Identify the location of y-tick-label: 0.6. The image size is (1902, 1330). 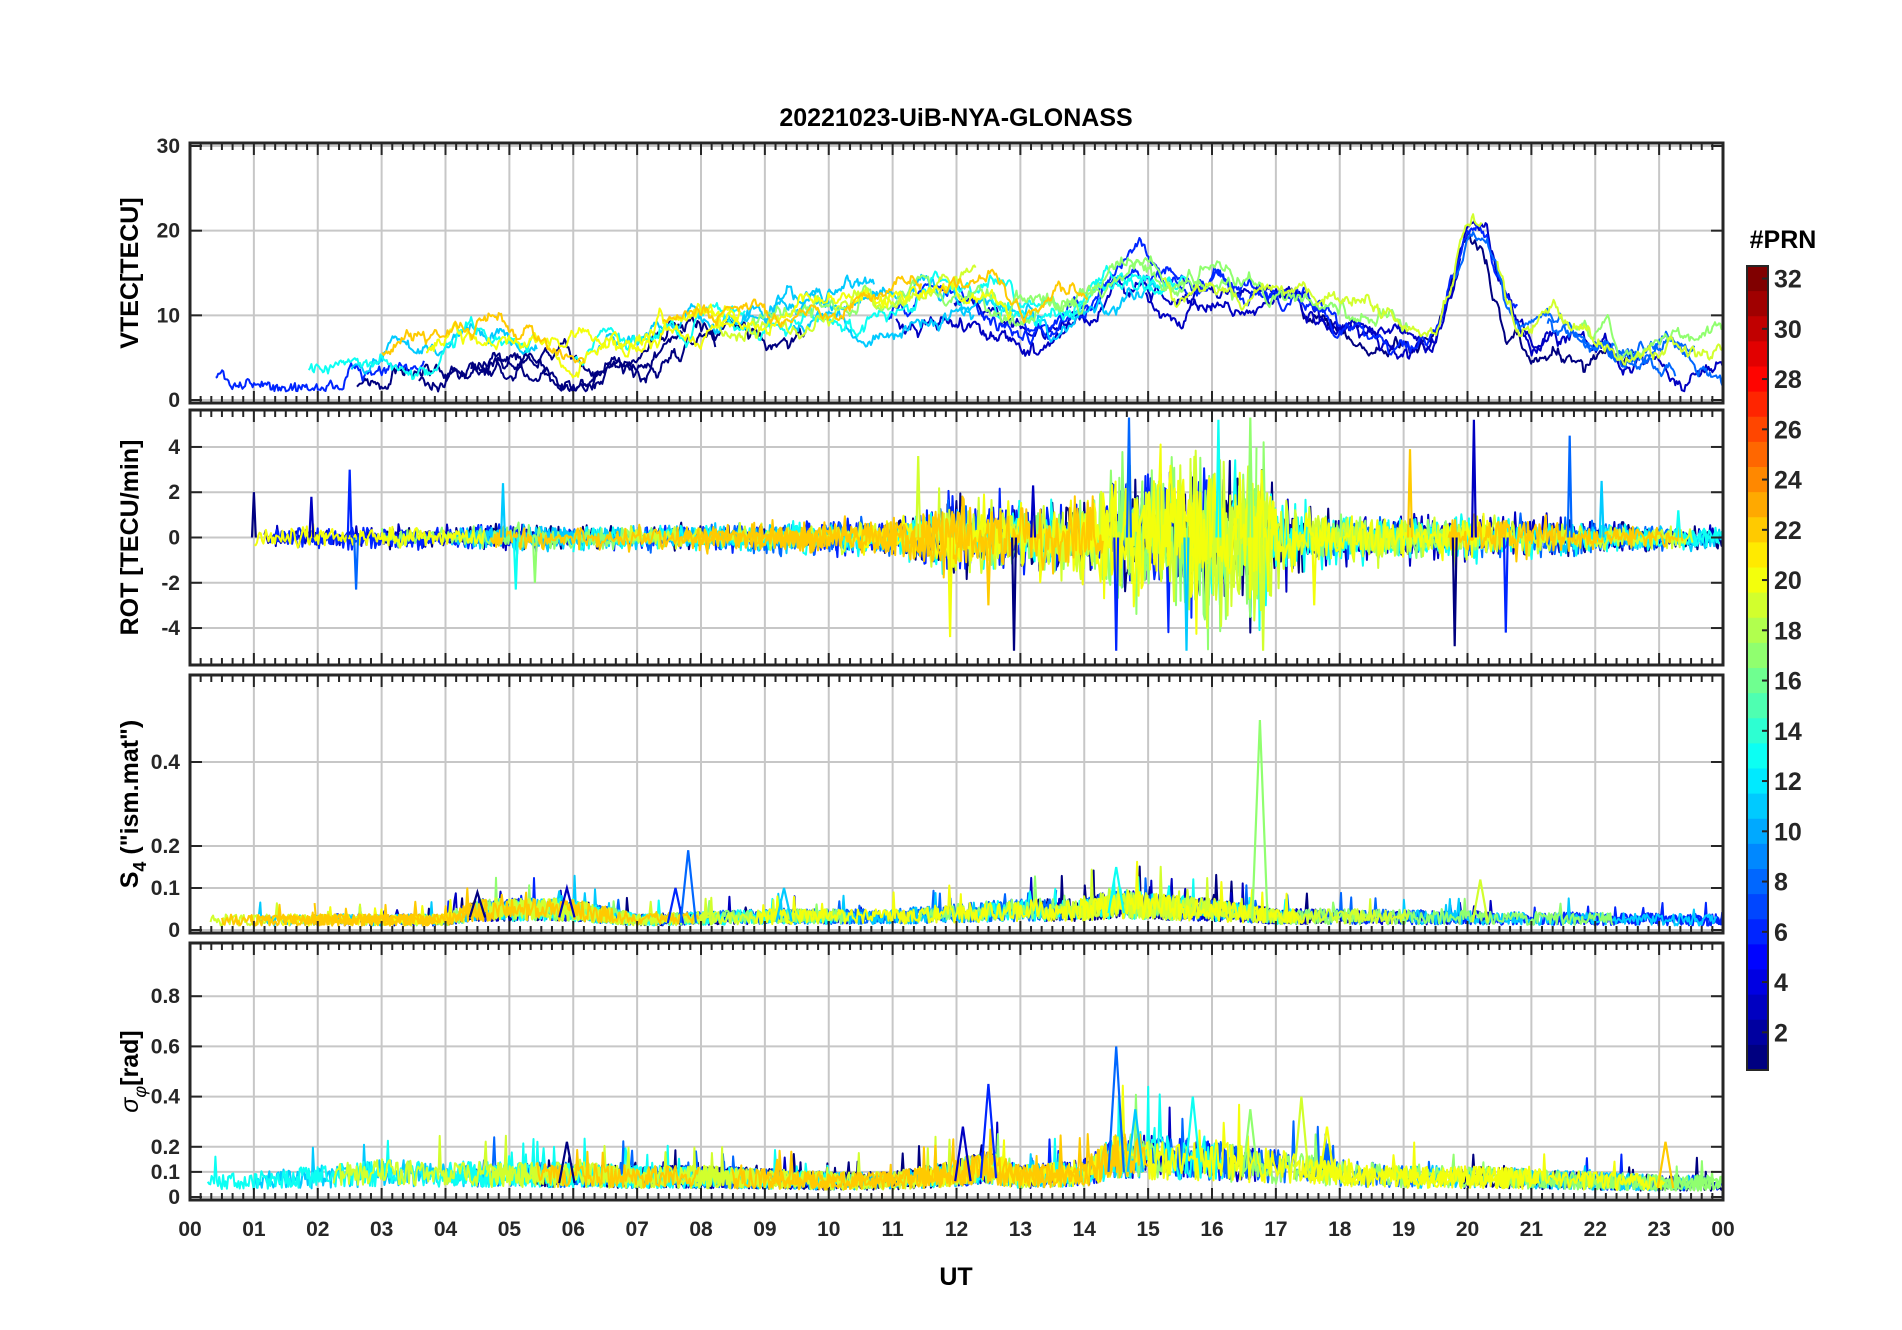
(165, 1046).